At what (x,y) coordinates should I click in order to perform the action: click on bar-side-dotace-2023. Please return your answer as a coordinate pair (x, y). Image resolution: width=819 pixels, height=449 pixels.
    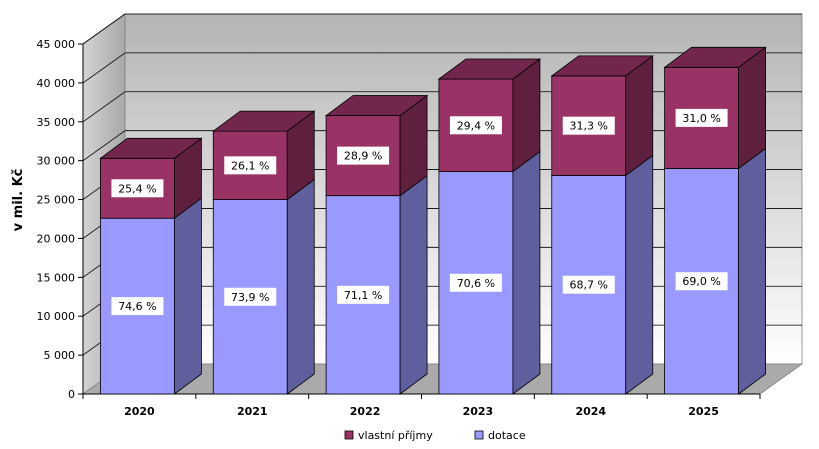
    Looking at the image, I should click on (526, 272).